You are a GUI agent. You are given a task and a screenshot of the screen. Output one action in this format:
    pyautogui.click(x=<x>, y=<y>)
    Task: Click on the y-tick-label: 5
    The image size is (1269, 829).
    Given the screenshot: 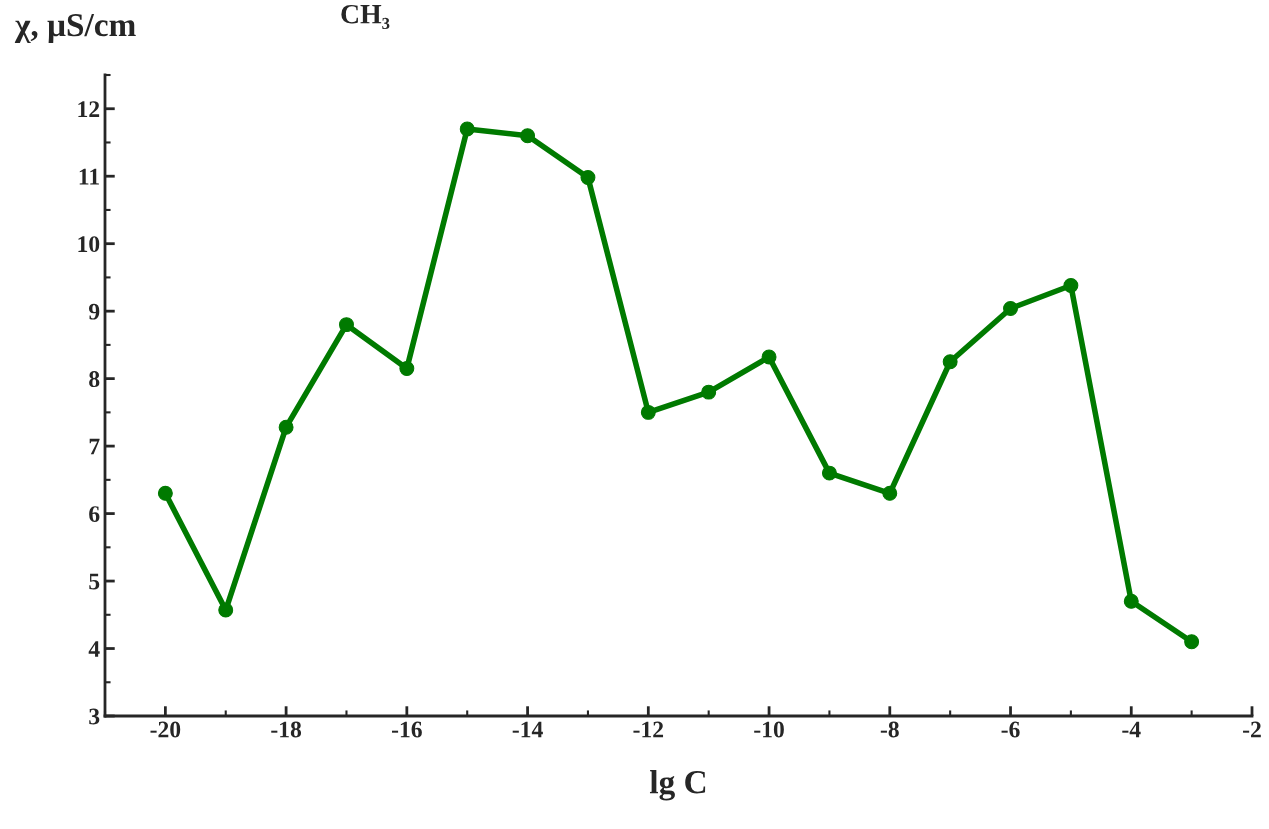 What is the action you would take?
    pyautogui.click(x=94, y=581)
    